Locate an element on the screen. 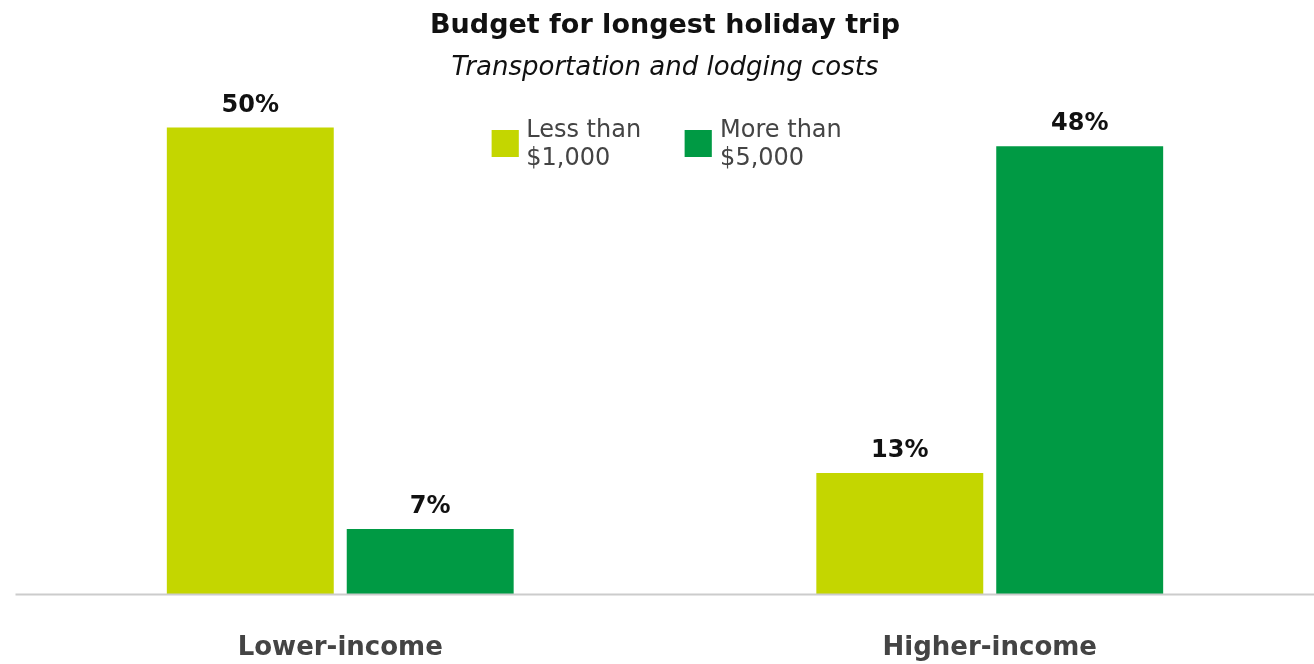 The image size is (1314, 664). data-label: 48% is located at coordinates (1079, 122).